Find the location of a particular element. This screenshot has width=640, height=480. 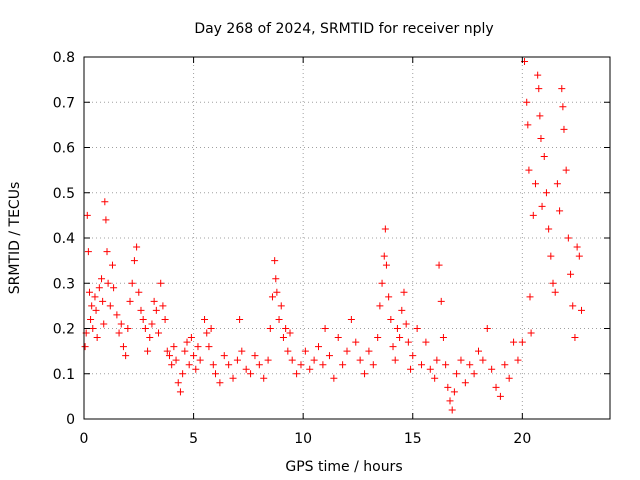

y-axis-label: SRMTID / TECUs is located at coordinates (15, 238).